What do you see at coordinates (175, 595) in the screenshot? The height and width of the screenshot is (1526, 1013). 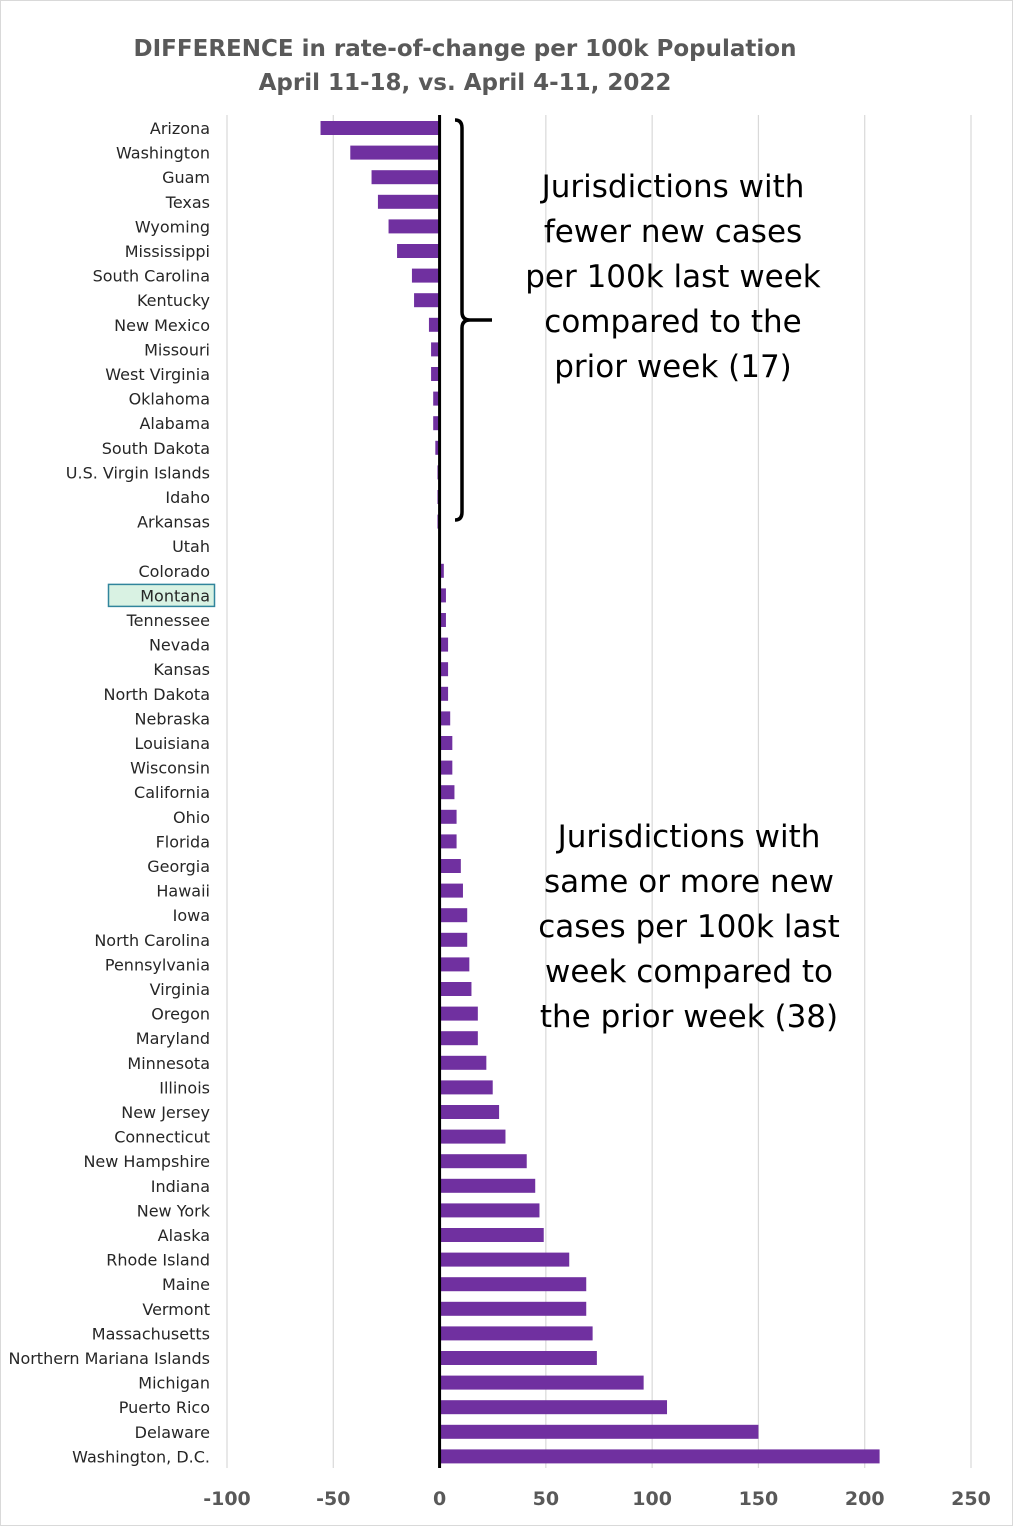 I see `category-label-montana: Montana` at bounding box center [175, 595].